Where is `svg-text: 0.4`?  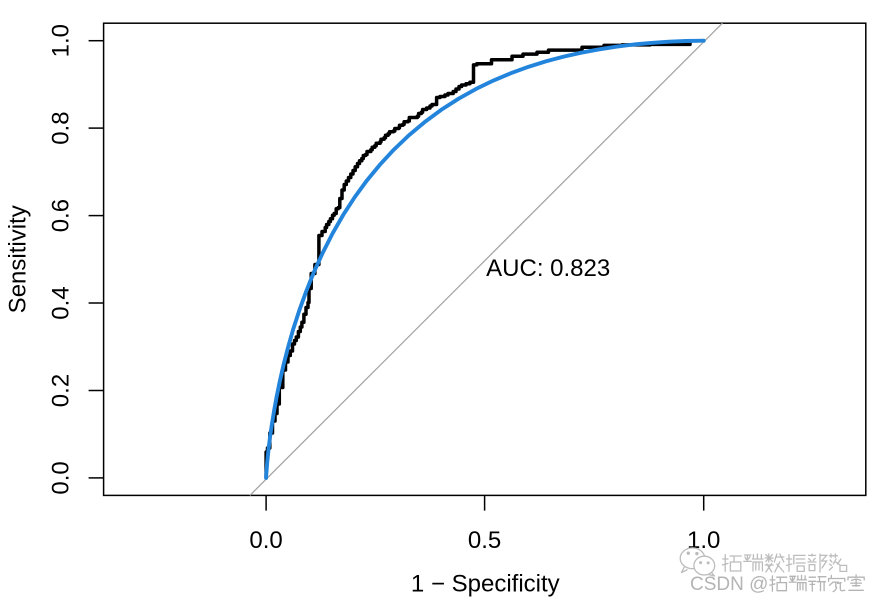 svg-text: 0.4 is located at coordinates (61, 302).